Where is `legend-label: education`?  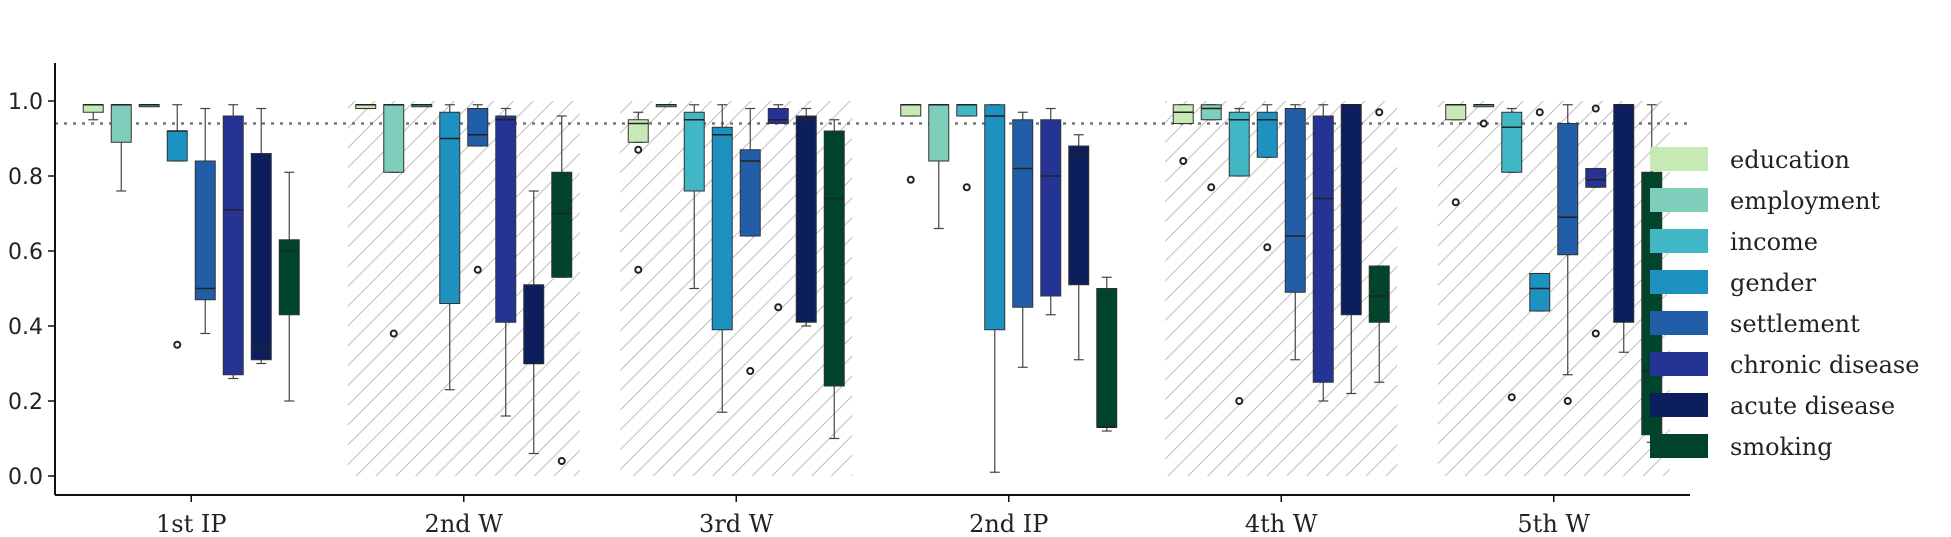 legend-label: education is located at coordinates (1790, 160).